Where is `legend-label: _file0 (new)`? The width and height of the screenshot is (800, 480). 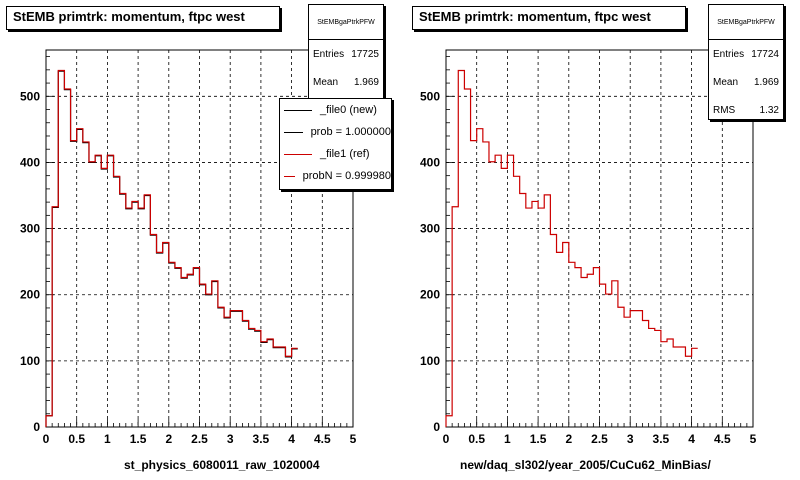
legend-label: _file0 (new) is located at coordinates (348, 110).